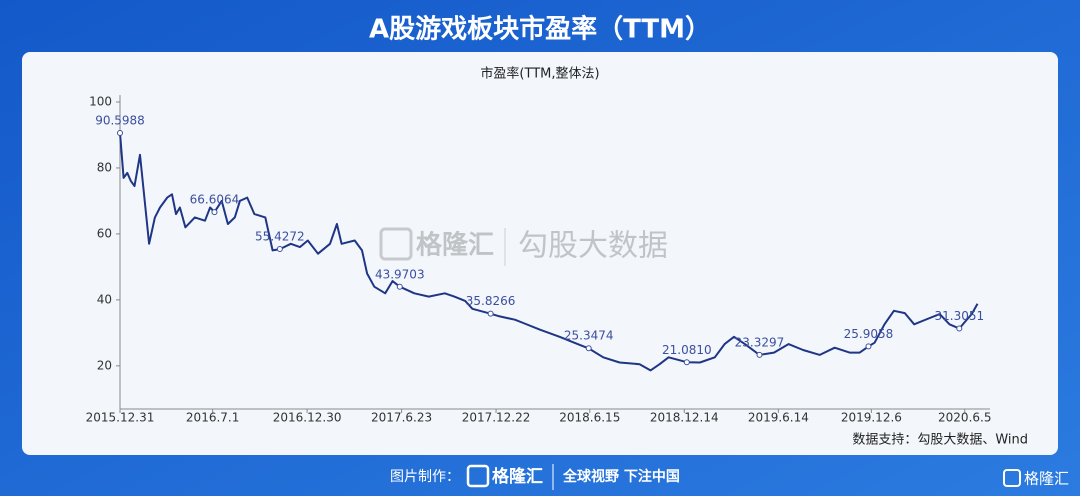 The width and height of the screenshot is (1080, 500). I want to click on footer-credit: 图片制作：, so click(425, 477).